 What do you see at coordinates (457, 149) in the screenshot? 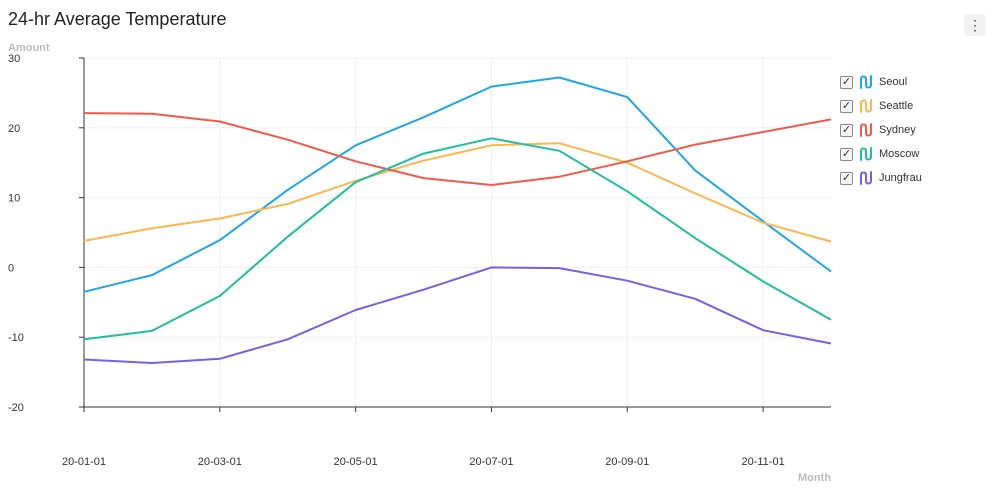
I see `series-line-sydney` at bounding box center [457, 149].